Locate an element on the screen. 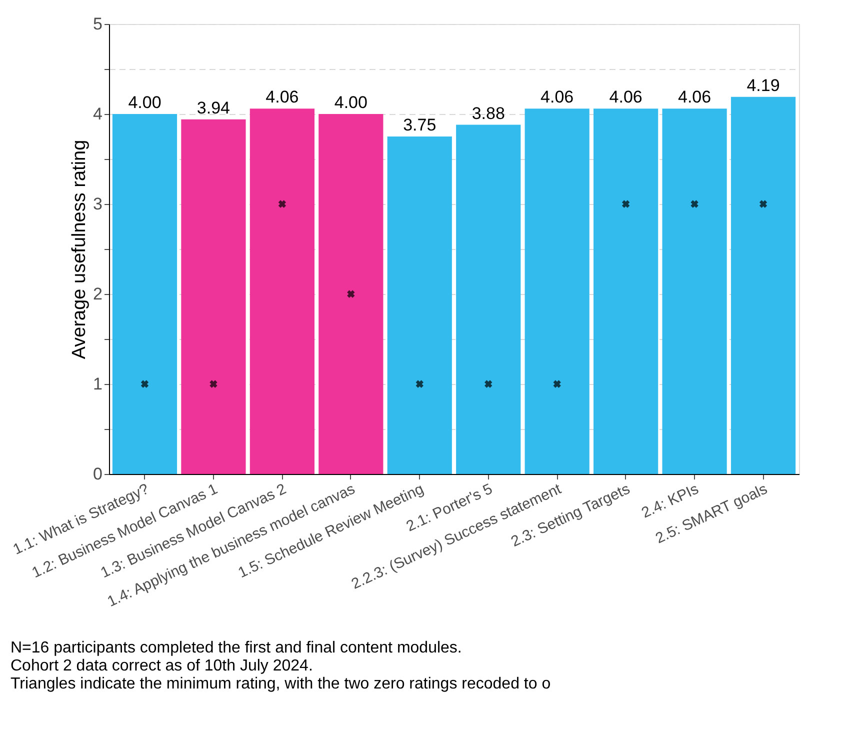 Image resolution: width=864 pixels, height=741 pixels. y-axis-title: Average usefulness rating is located at coordinates (79, 250).